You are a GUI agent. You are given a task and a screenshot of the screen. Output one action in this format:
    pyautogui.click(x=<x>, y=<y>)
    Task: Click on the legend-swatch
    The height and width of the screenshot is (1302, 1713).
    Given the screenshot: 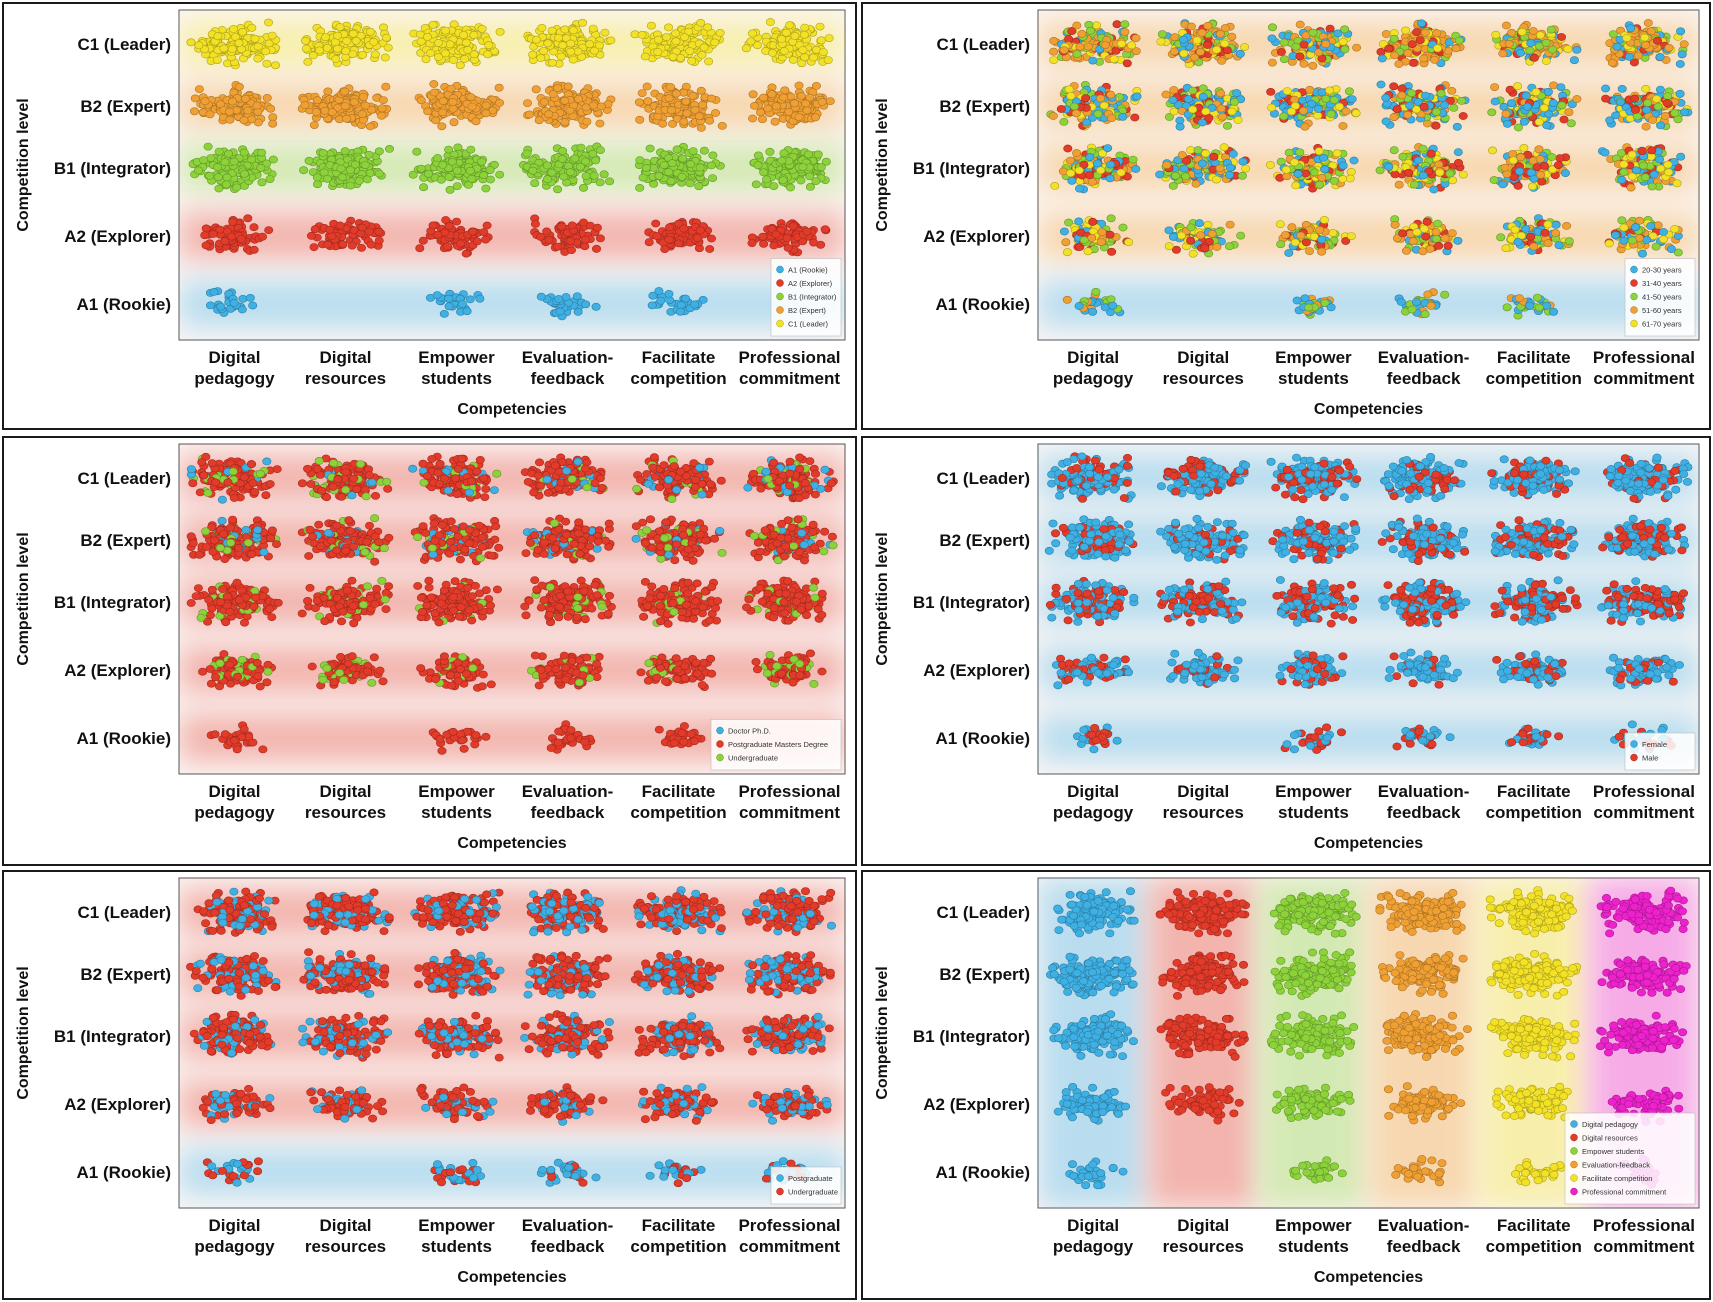 What is the action you would take?
    pyautogui.click(x=780, y=283)
    